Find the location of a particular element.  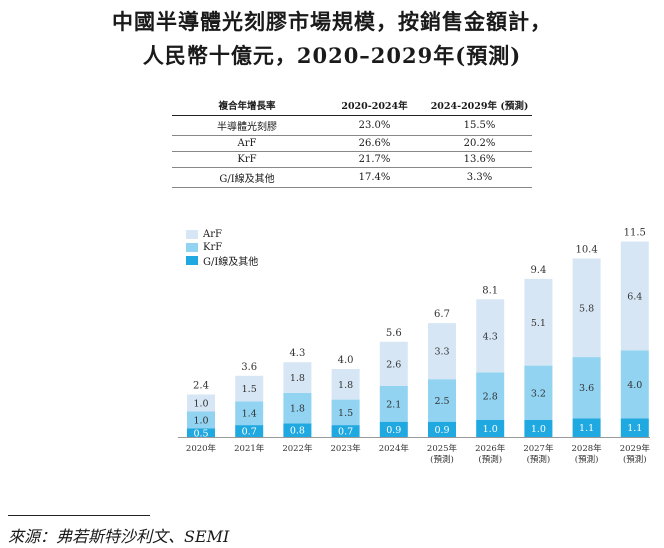

bar-value-label-krf: 2.8 is located at coordinates (490, 397).